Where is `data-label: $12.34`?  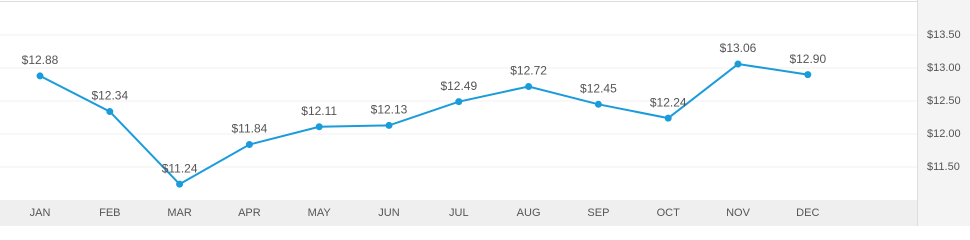 data-label: $12.34 is located at coordinates (109, 96).